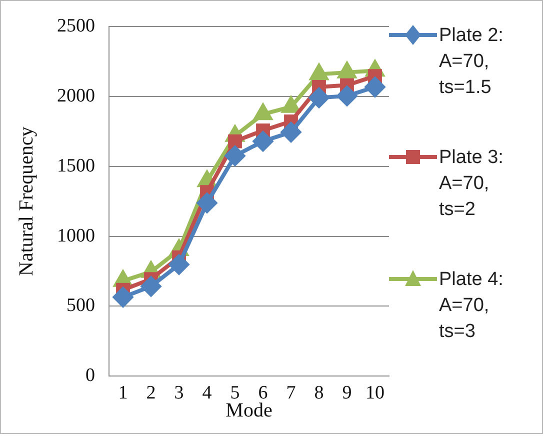 This screenshot has width=545, height=436. I want to click on legend-label: Plate 2: A=70, ts=1.5, so click(471, 62).